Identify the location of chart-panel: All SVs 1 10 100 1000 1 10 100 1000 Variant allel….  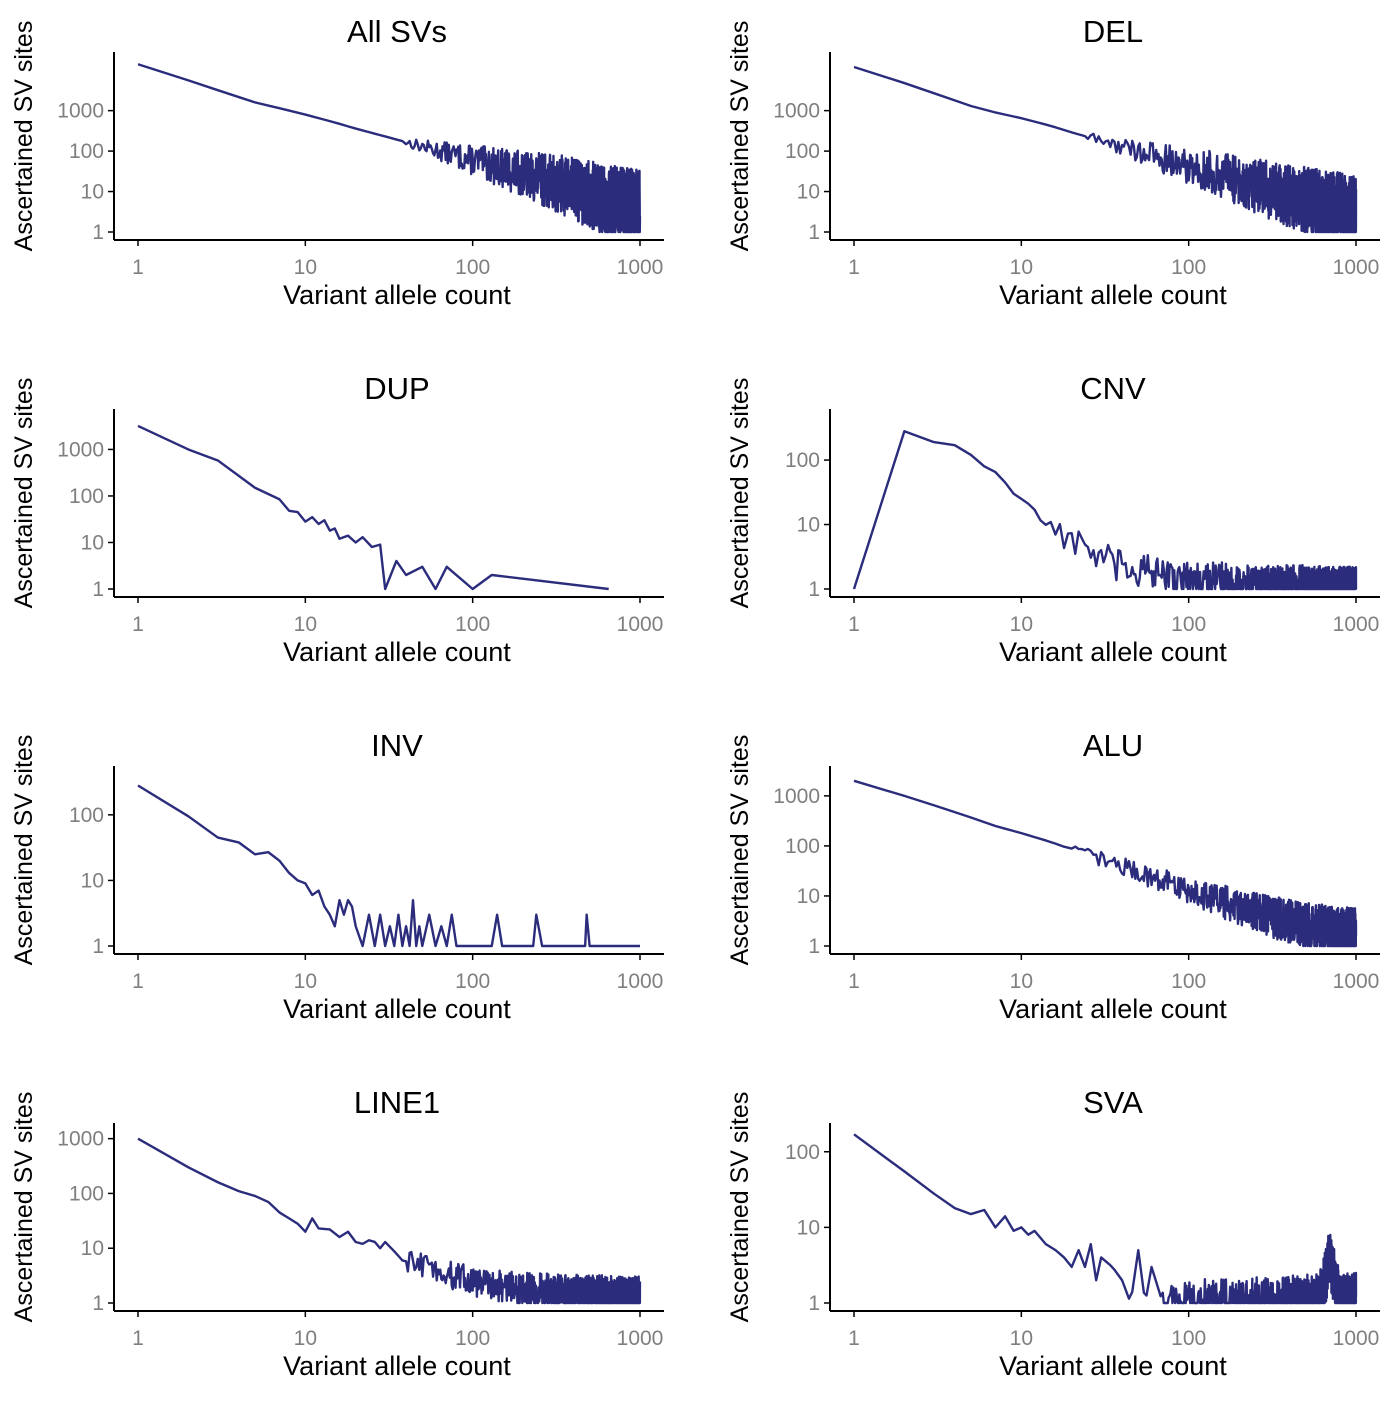
(349, 173).